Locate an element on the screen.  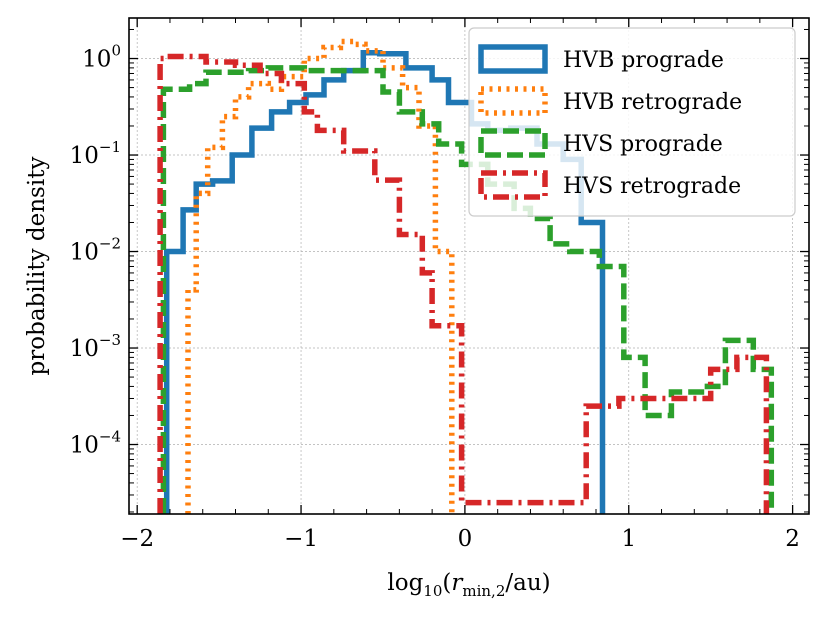
y-tick-label: 10⁻¹ is located at coordinates (95, 153).